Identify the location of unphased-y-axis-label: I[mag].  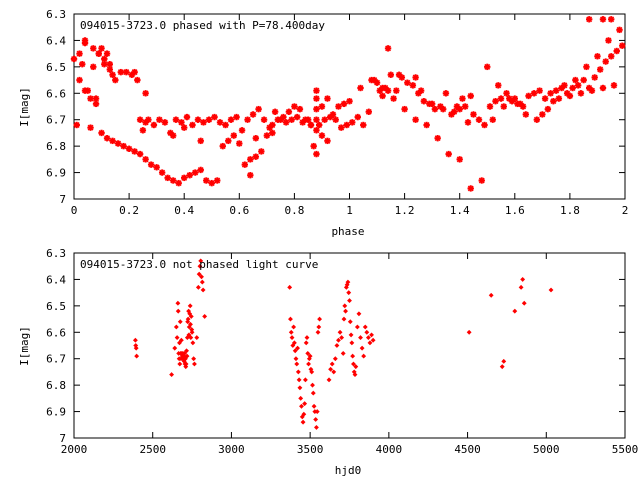
(24, 346).